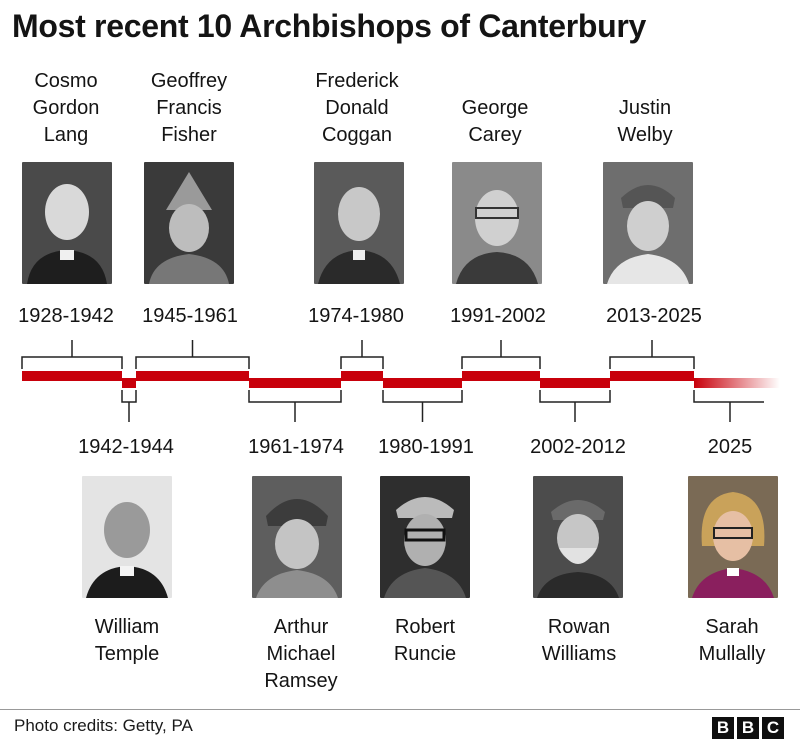  What do you see at coordinates (425, 537) in the screenshot?
I see `portrait-runcie` at bounding box center [425, 537].